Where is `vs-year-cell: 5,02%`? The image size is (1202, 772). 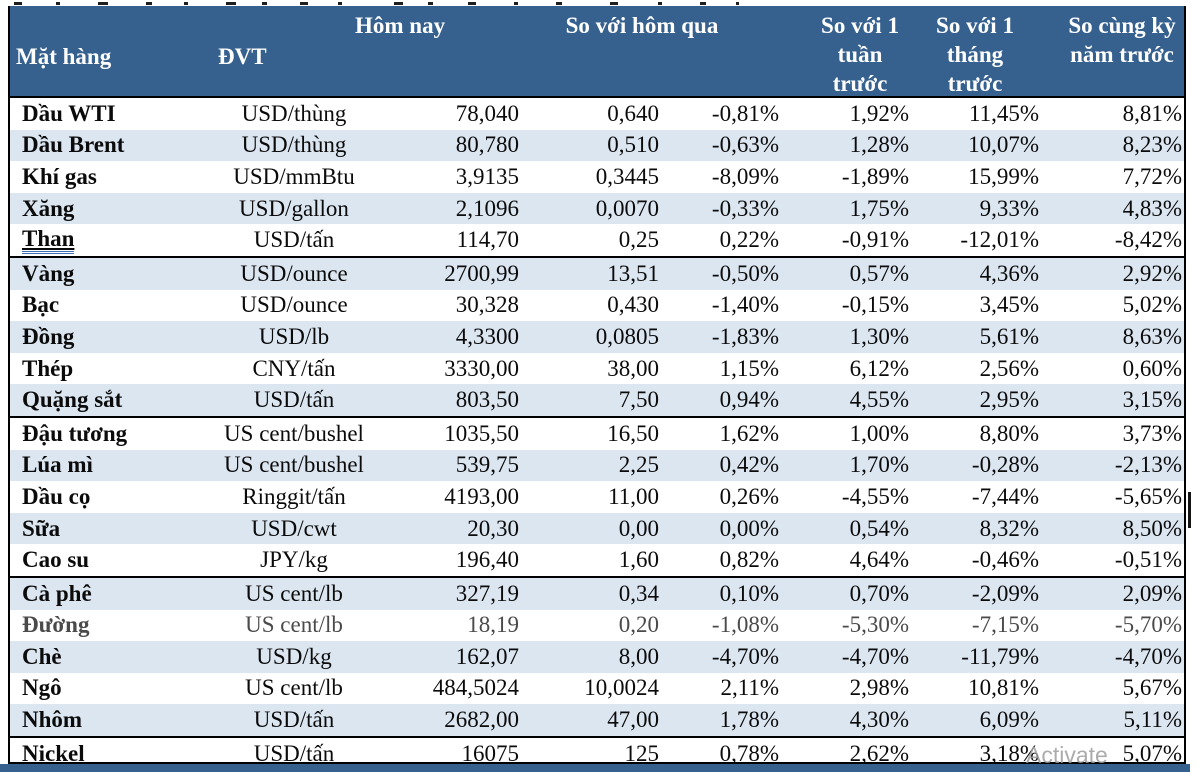 vs-year-cell: 5,02% is located at coordinates (1152, 305).